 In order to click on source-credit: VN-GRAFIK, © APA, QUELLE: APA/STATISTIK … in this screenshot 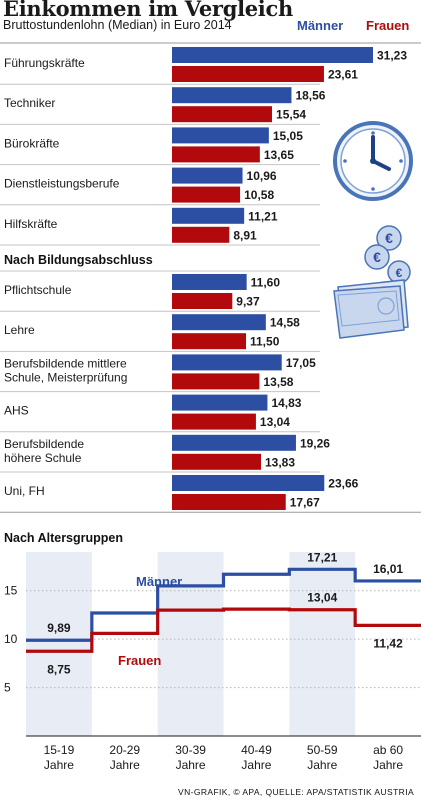, I will do `click(296, 792)`.